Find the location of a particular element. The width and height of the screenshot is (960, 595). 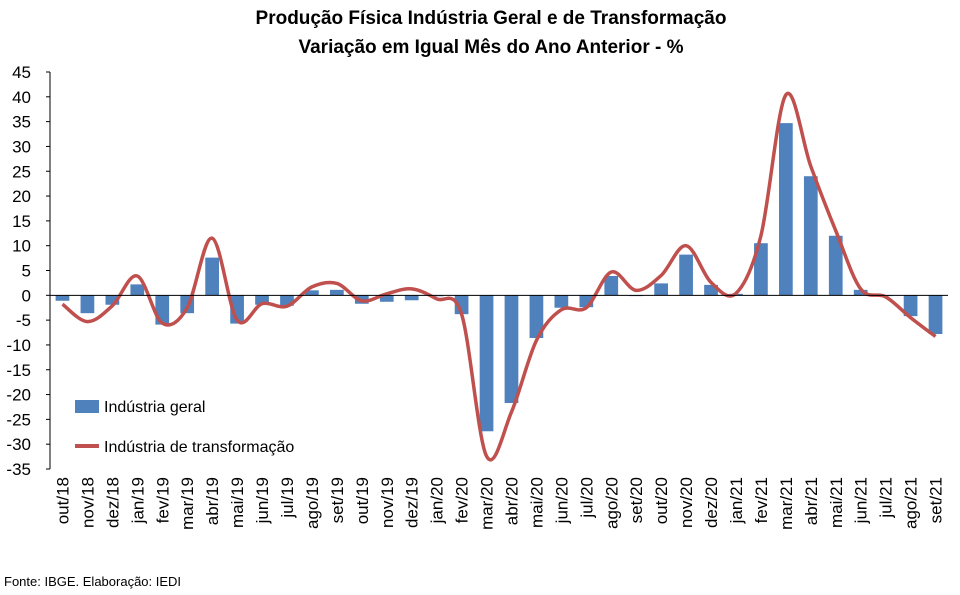

x-tick-label: dez/20 is located at coordinates (711, 502).